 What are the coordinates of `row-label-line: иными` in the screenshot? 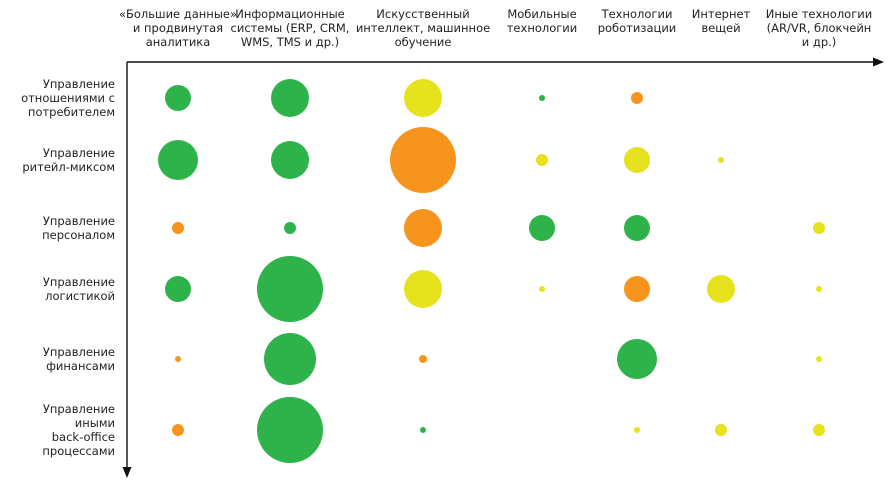 It's located at (95, 423).